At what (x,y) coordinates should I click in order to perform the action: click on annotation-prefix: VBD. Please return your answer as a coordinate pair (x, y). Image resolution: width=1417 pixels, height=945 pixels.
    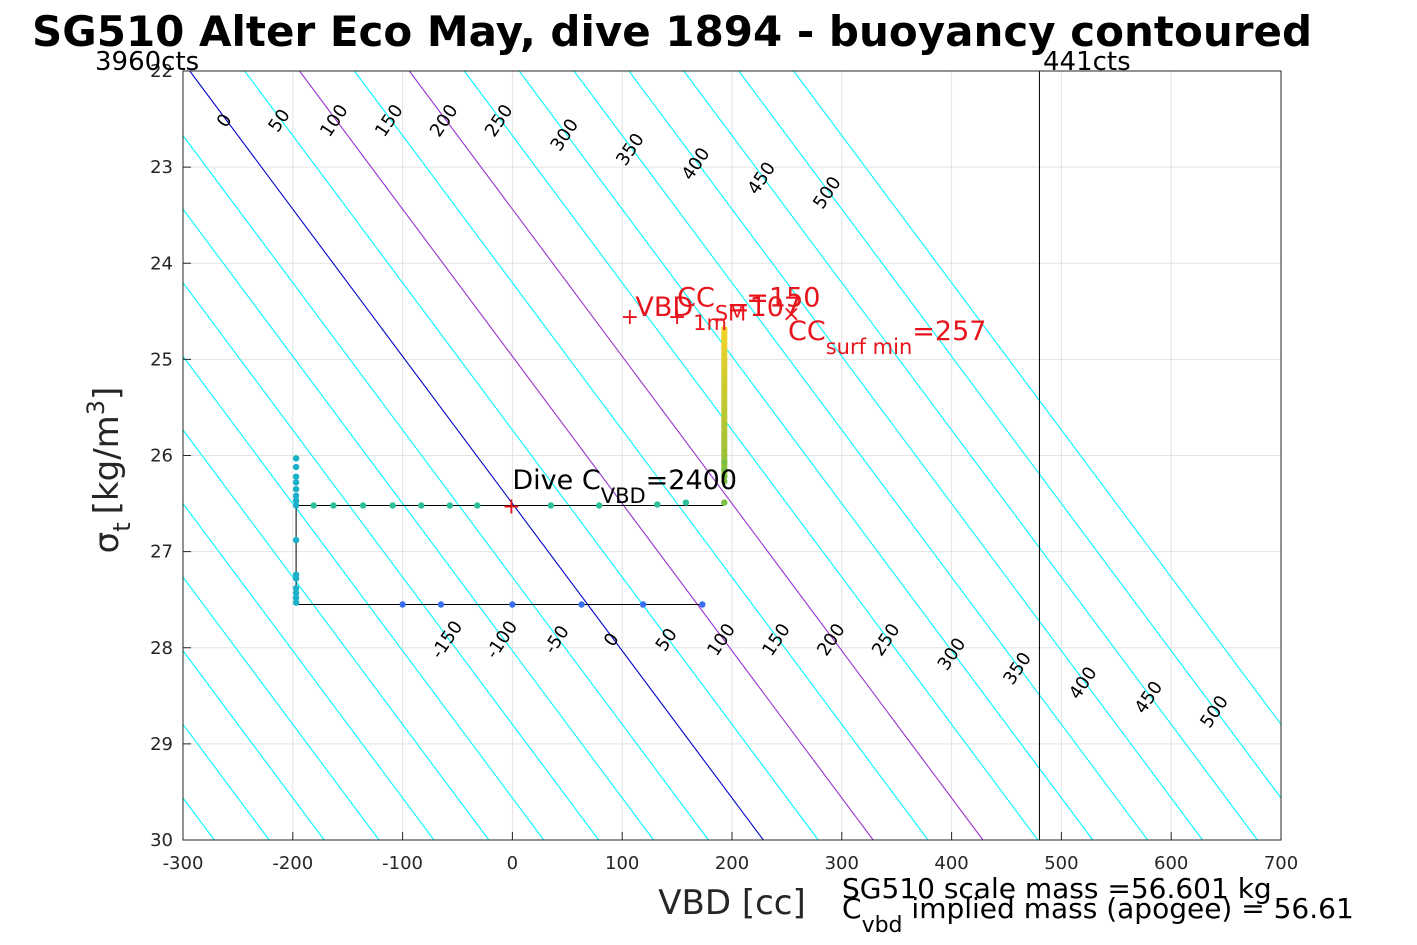
    Looking at the image, I should click on (664, 307).